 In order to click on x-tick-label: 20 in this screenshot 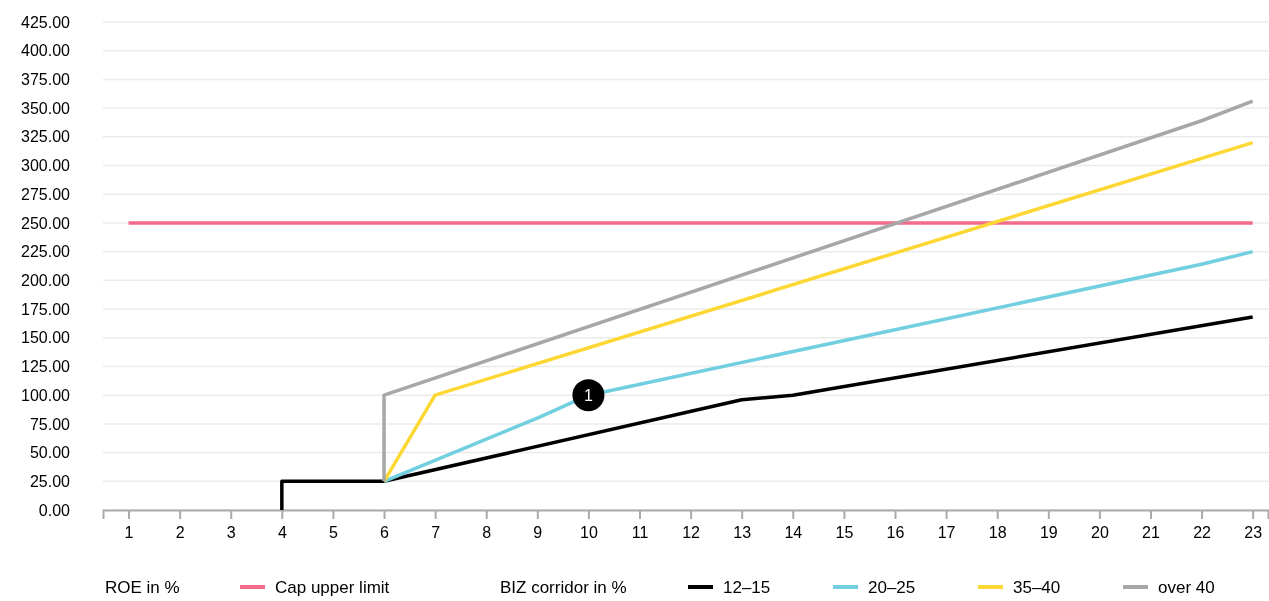, I will do `click(1099, 533)`.